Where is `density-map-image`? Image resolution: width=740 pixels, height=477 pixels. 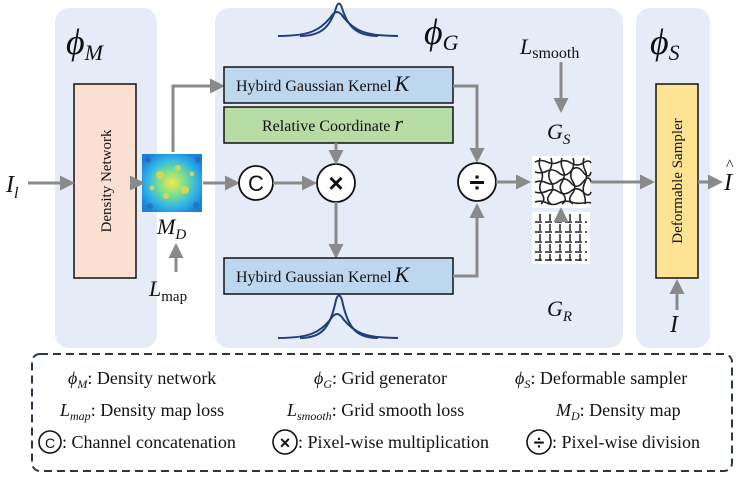
density-map-image is located at coordinates (172, 183).